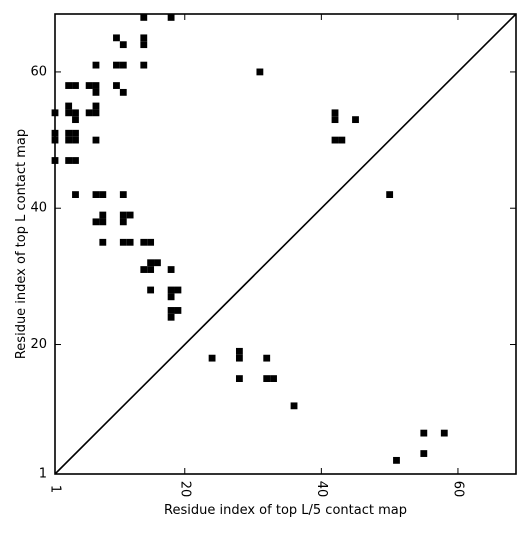  I want to click on x-tick-label: 40, so click(321, 489).